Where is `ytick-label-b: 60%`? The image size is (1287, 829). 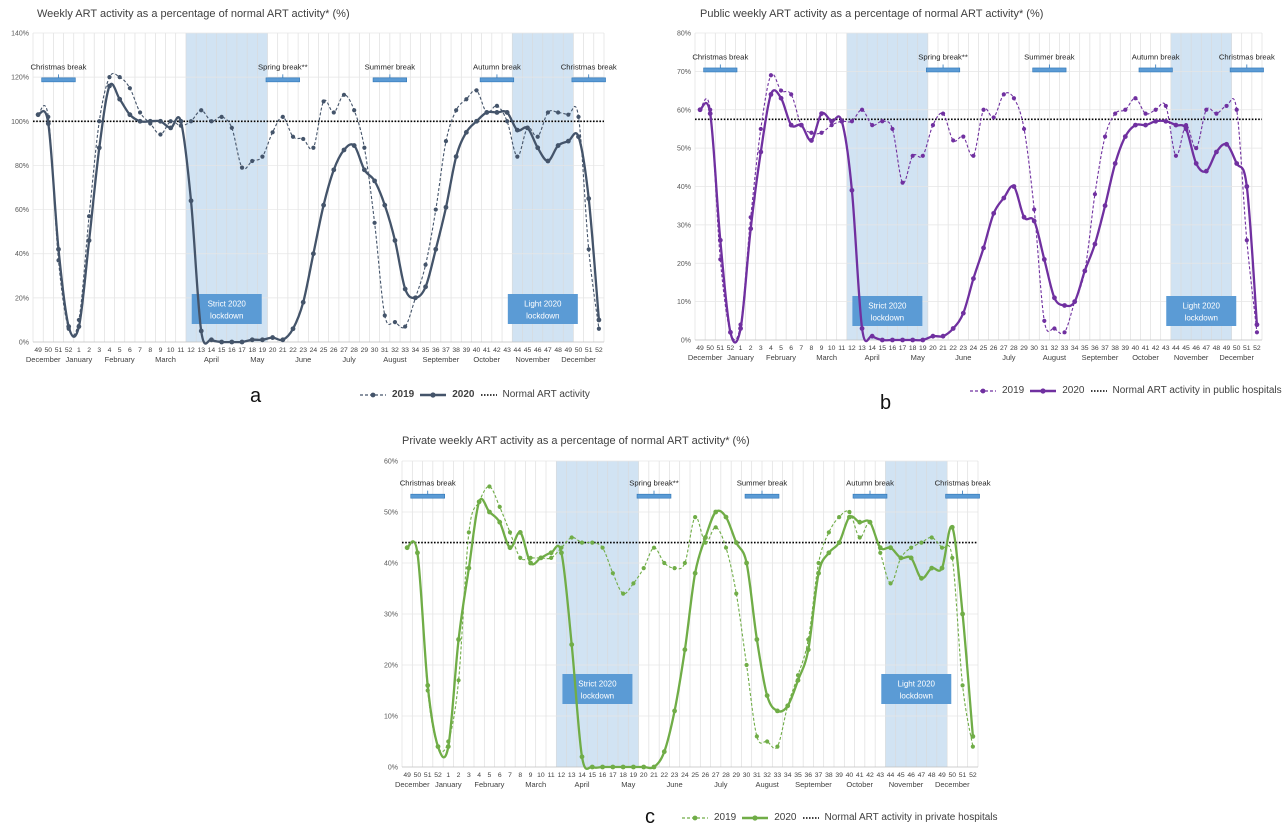
ytick-label-b: 60% is located at coordinates (684, 110).